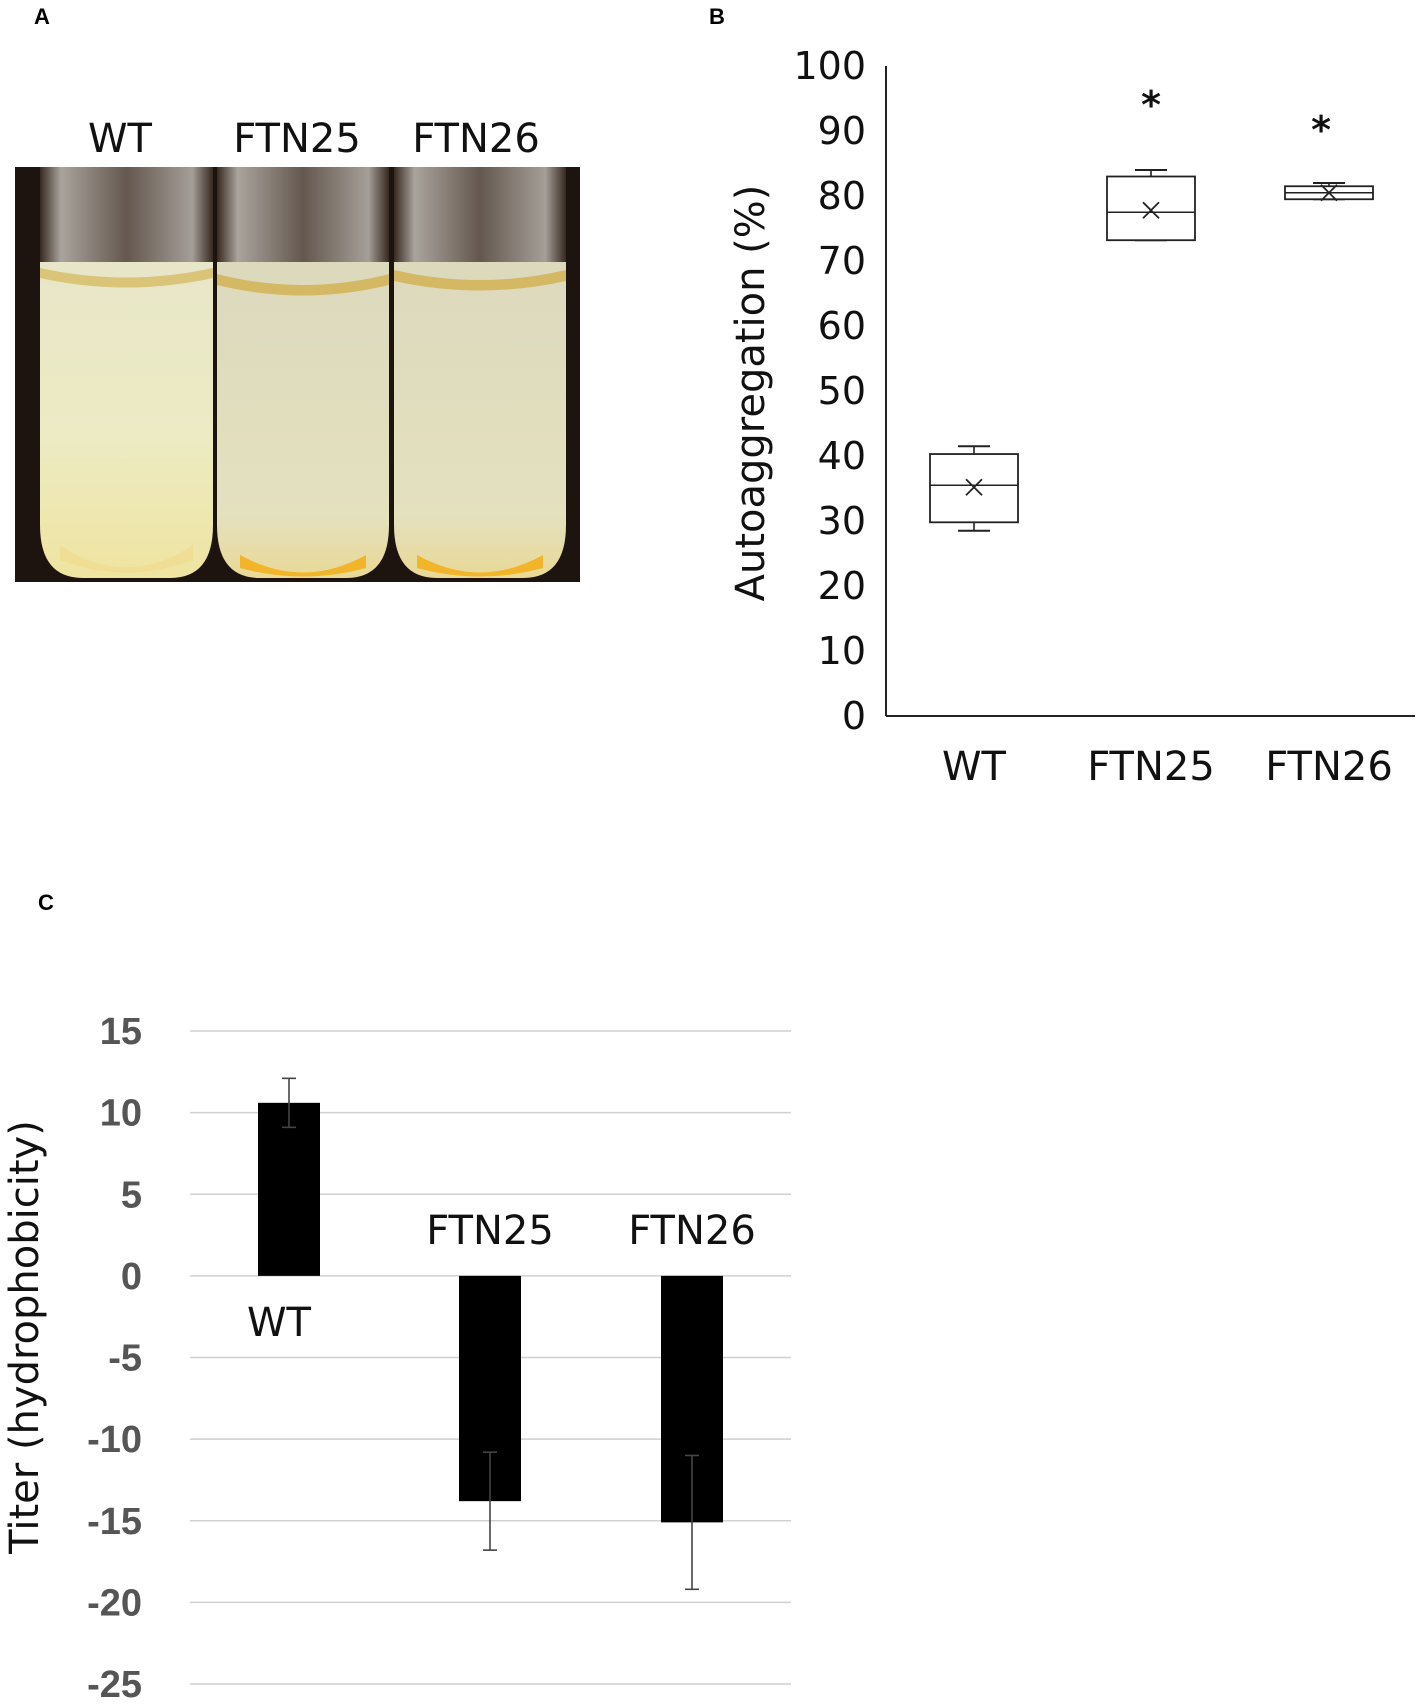  What do you see at coordinates (1329, 155) in the screenshot?
I see `box-ftn26: *` at bounding box center [1329, 155].